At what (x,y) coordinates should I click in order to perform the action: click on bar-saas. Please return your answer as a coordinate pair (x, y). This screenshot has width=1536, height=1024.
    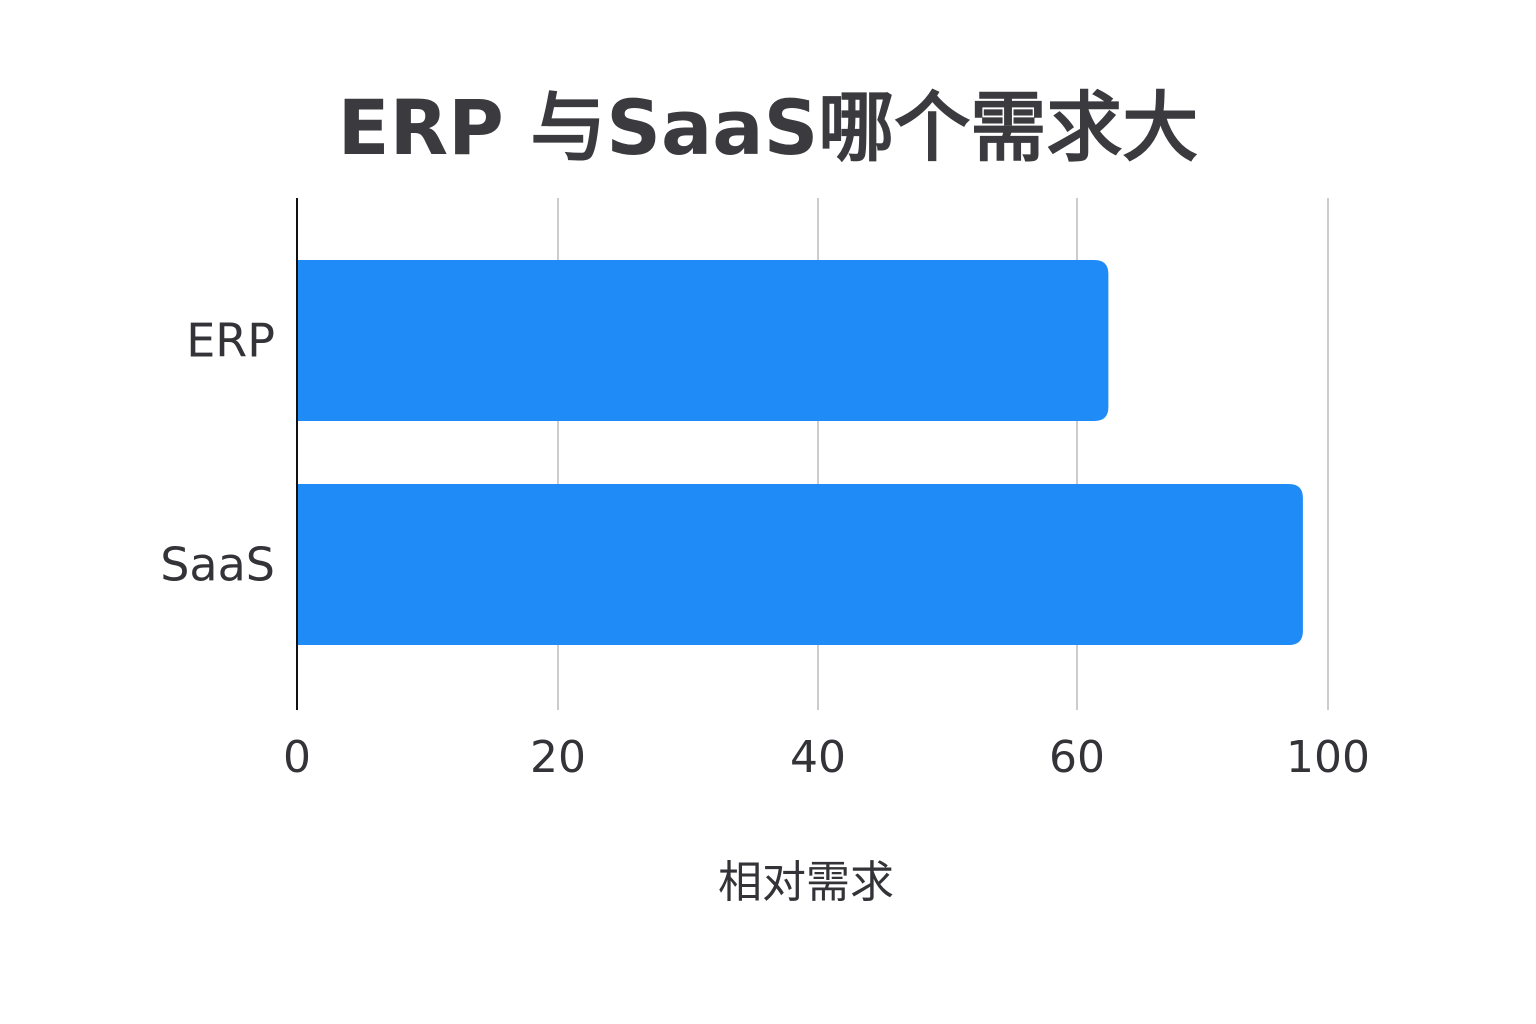
    Looking at the image, I should click on (800, 564).